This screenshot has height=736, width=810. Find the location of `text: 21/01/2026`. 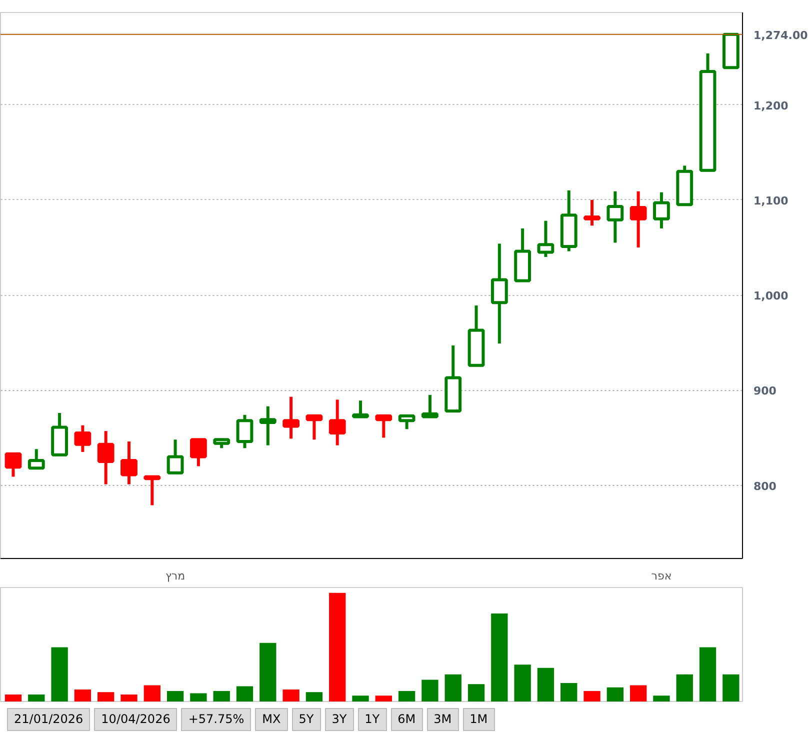

text: 21/01/2026 is located at coordinates (48, 720).